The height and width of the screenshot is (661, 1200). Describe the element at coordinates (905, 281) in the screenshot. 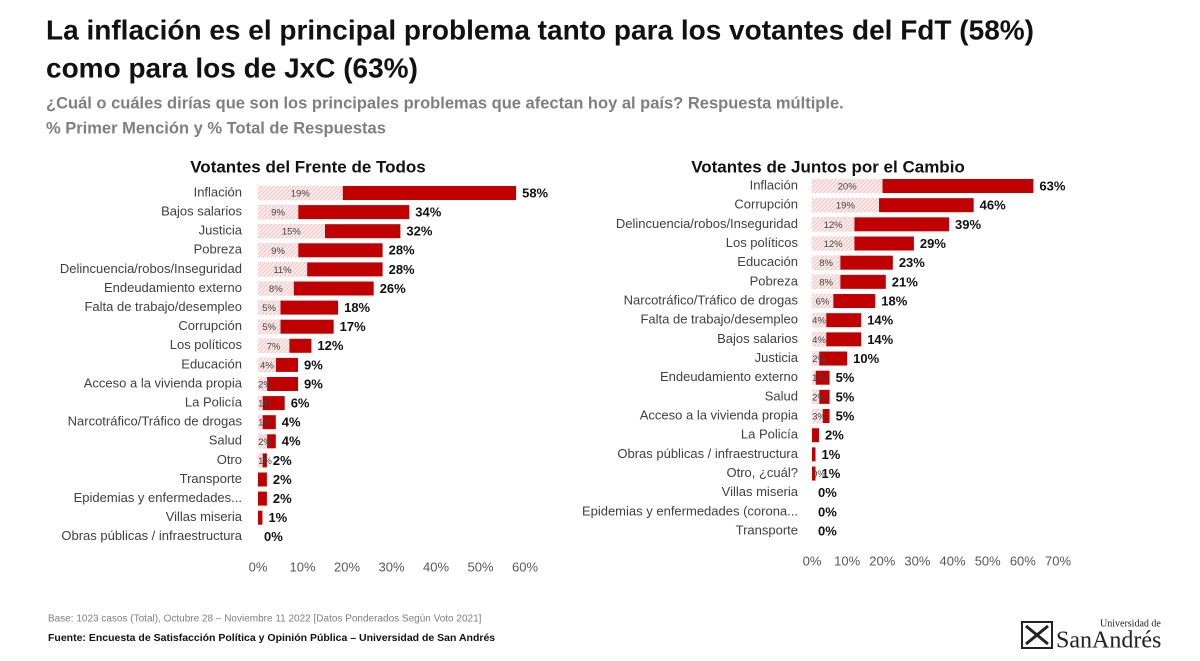

I see `value-label: 21%` at that location.